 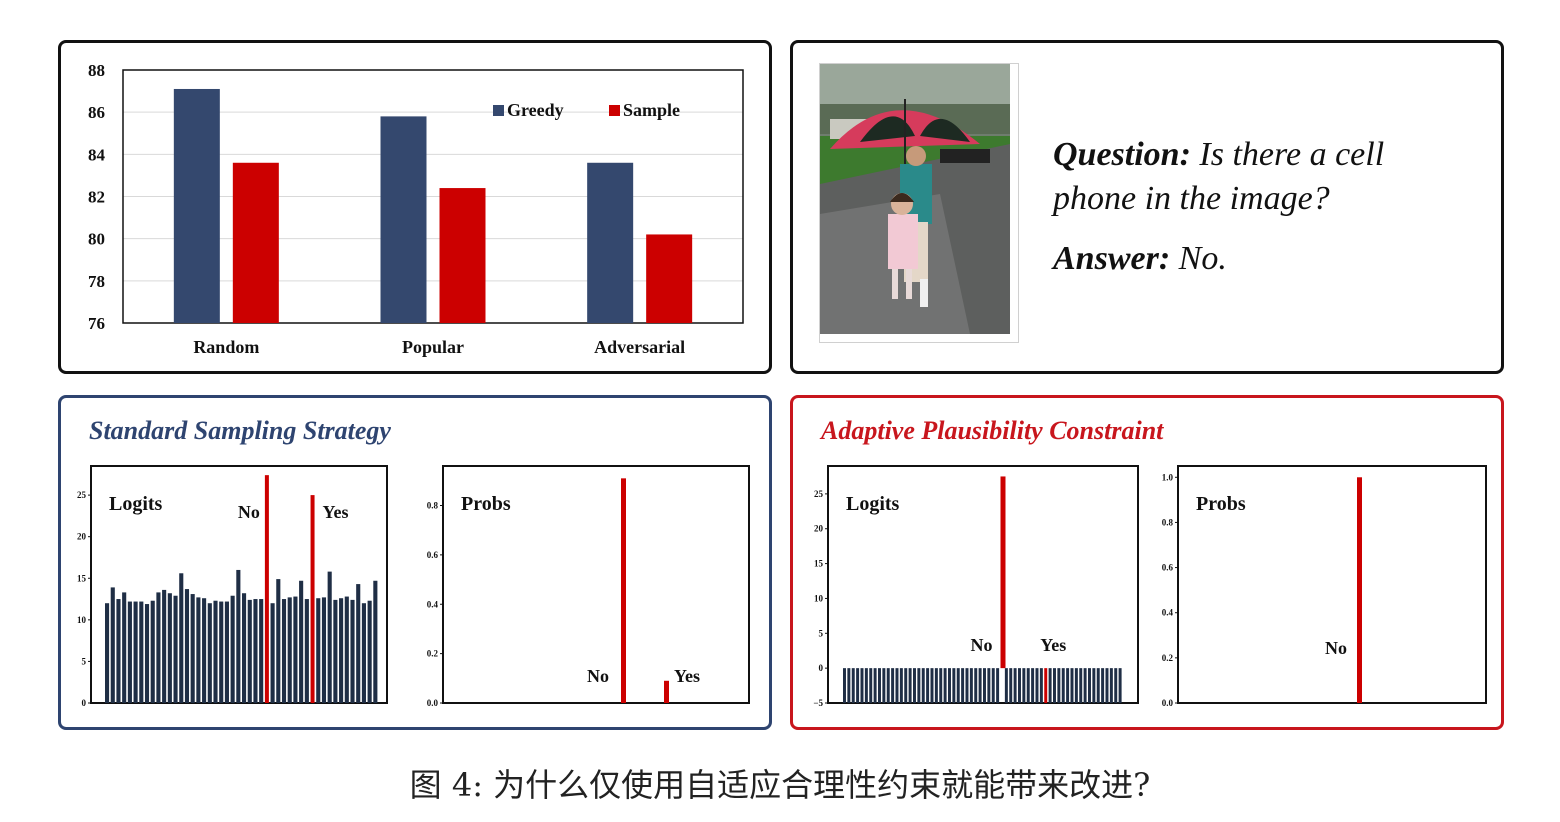 I want to click on y-tick-label: 82, so click(x=96, y=197).